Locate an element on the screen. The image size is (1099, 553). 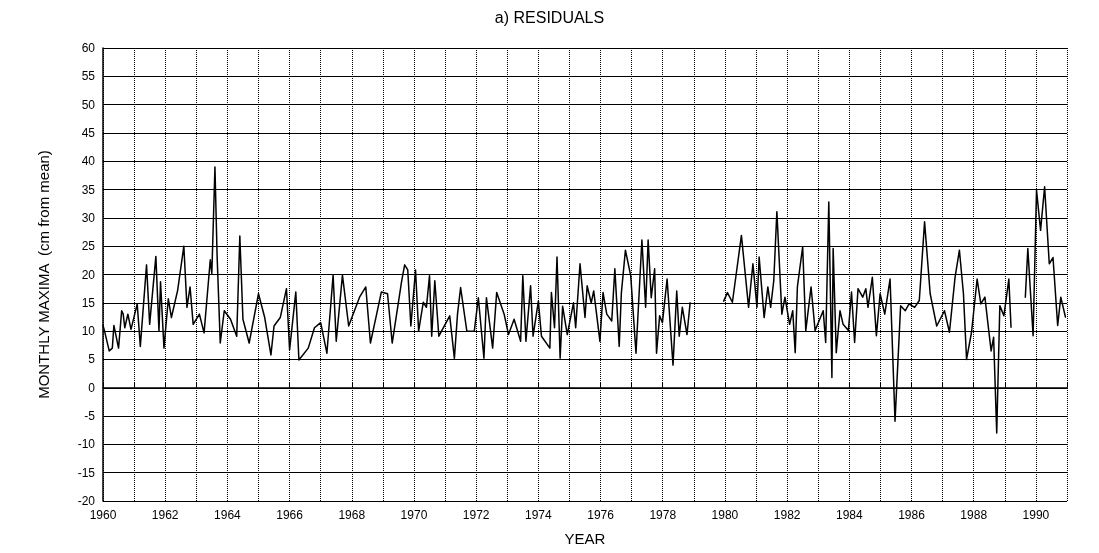
y-tick-label: 10 is located at coordinates (88, 331).